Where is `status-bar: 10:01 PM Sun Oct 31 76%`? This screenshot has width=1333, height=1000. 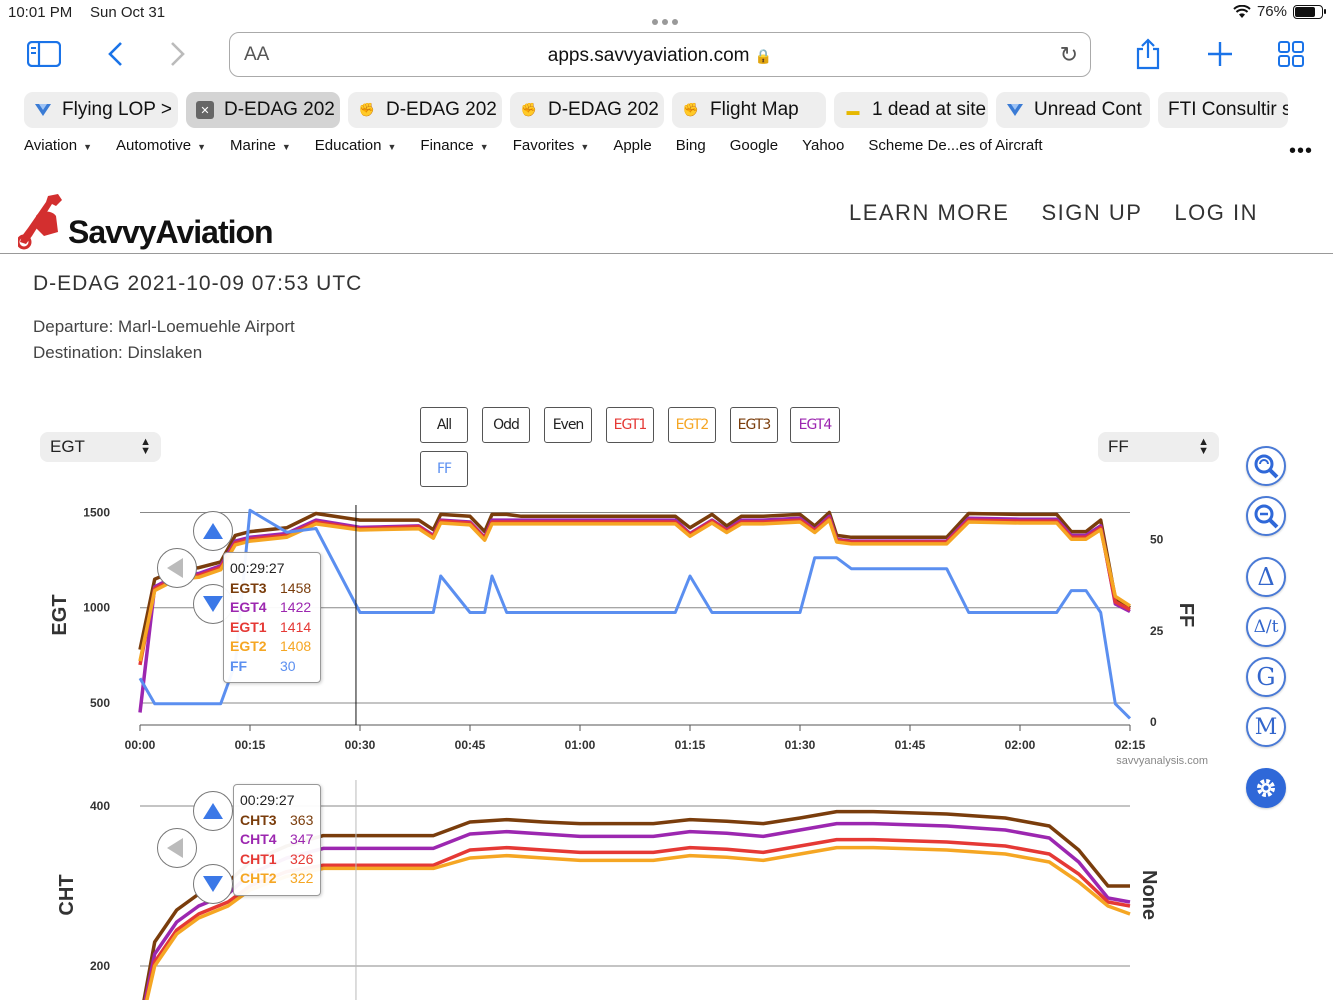
status-bar: 10:01 PM Sun Oct 31 76% is located at coordinates (666, 14).